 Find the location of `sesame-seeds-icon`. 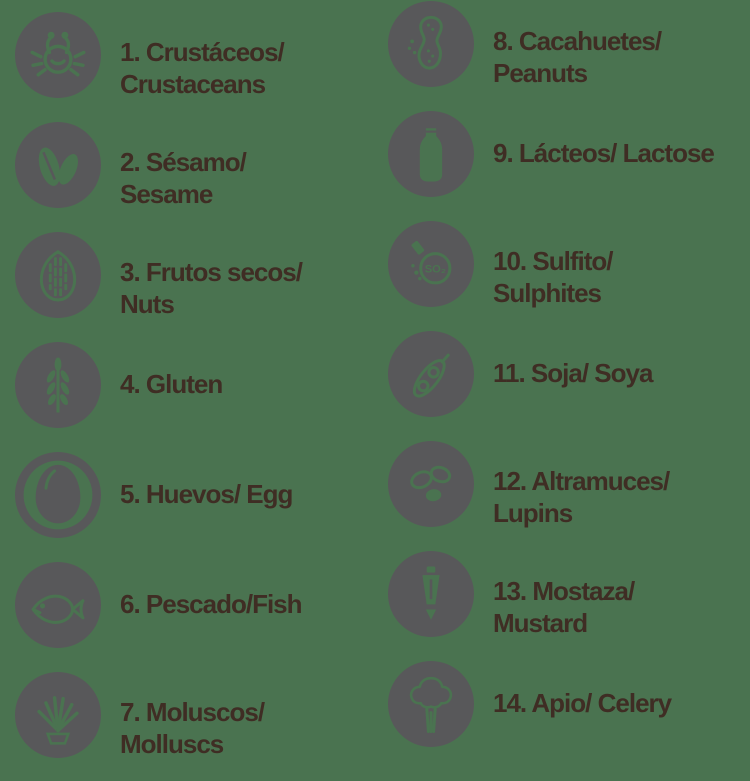

sesame-seeds-icon is located at coordinates (58, 165).